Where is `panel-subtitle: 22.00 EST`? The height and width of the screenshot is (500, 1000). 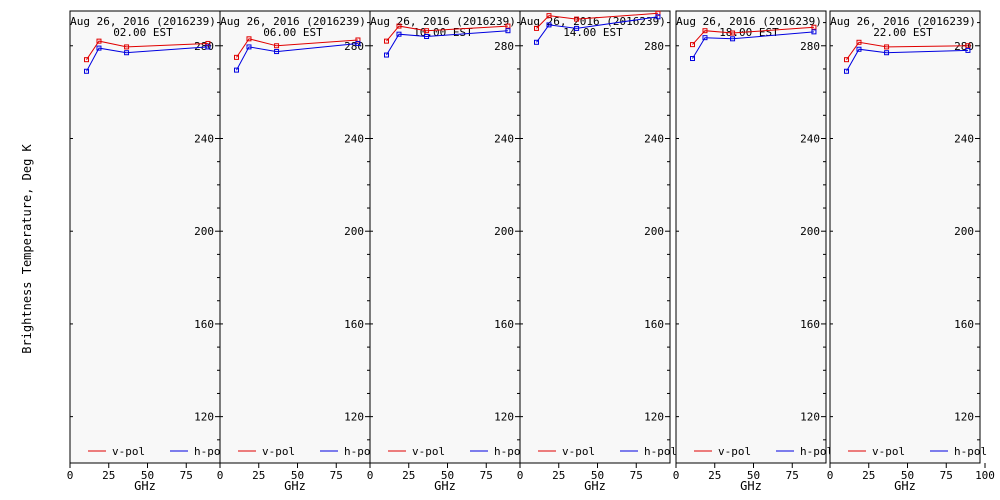 panel-subtitle: 22.00 EST is located at coordinates (903, 32).